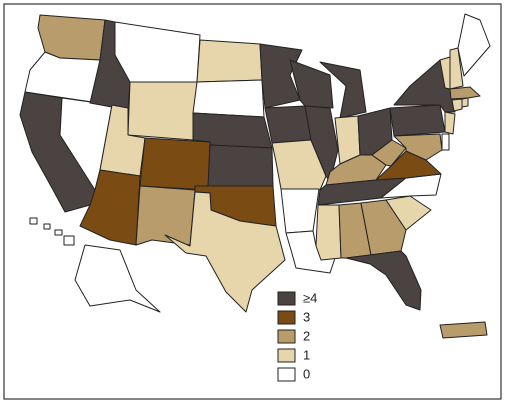 The height and width of the screenshot is (405, 507). I want to click on legend-label: 3, so click(306, 316).